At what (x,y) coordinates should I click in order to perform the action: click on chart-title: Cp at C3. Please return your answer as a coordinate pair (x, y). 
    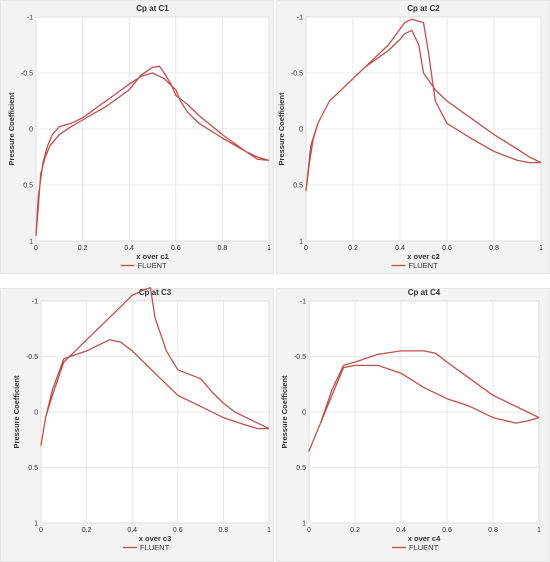
    Looking at the image, I should click on (155, 292).